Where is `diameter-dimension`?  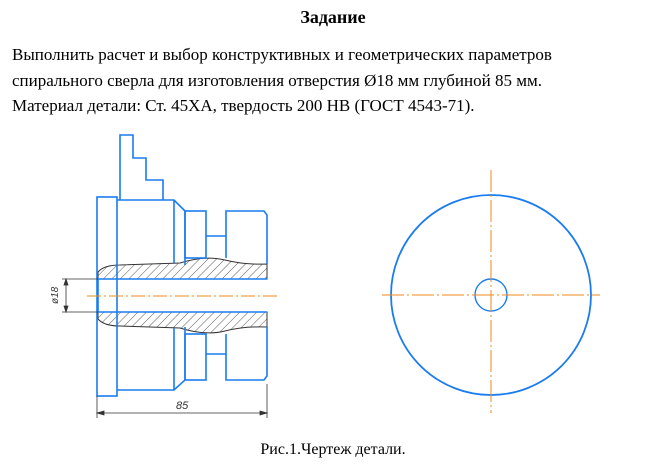 diameter-dimension is located at coordinates (80, 295).